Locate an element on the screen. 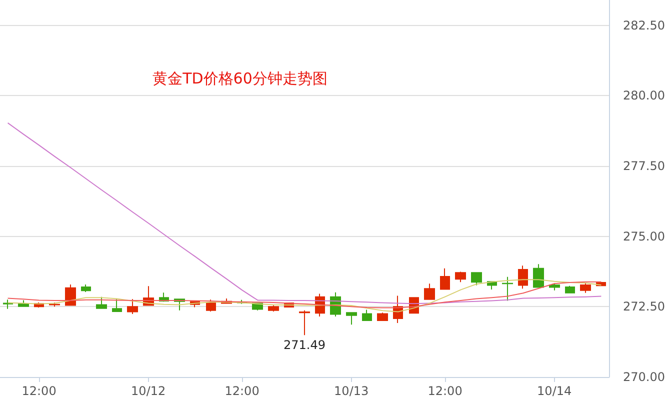 The image size is (670, 400). text: 黄金TD价格60分钟走势图 is located at coordinates (240, 79).